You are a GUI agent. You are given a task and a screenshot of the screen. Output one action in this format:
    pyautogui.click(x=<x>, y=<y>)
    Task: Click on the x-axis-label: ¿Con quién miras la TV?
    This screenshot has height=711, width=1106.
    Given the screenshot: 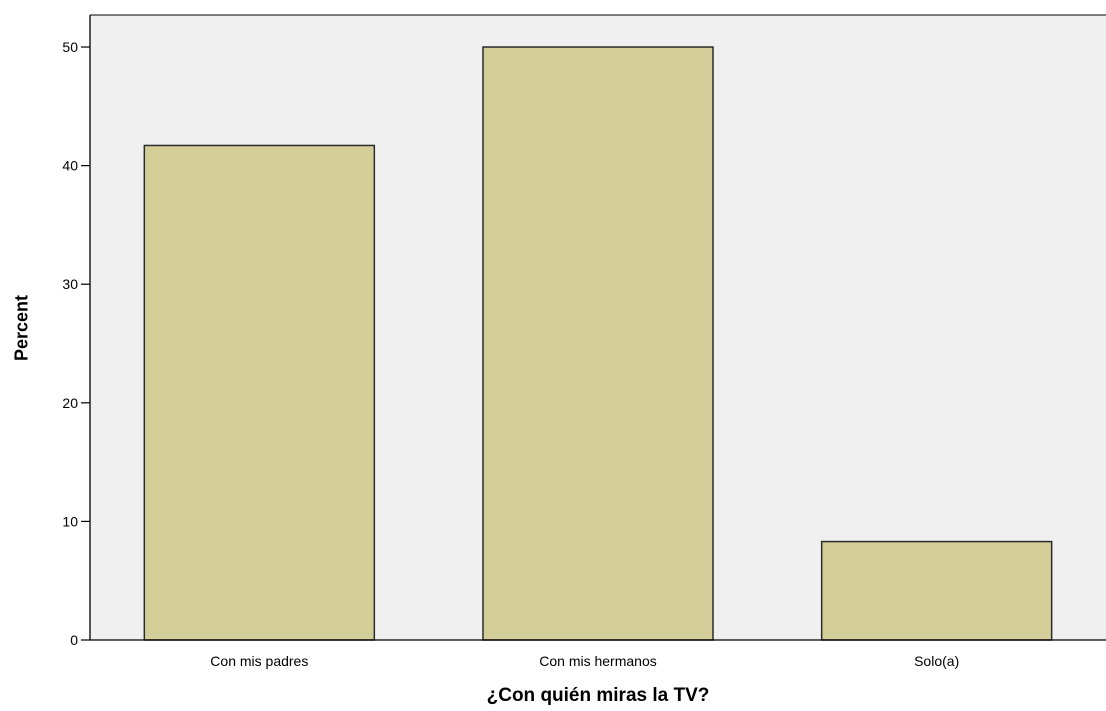 What is the action you would take?
    pyautogui.click(x=598, y=695)
    